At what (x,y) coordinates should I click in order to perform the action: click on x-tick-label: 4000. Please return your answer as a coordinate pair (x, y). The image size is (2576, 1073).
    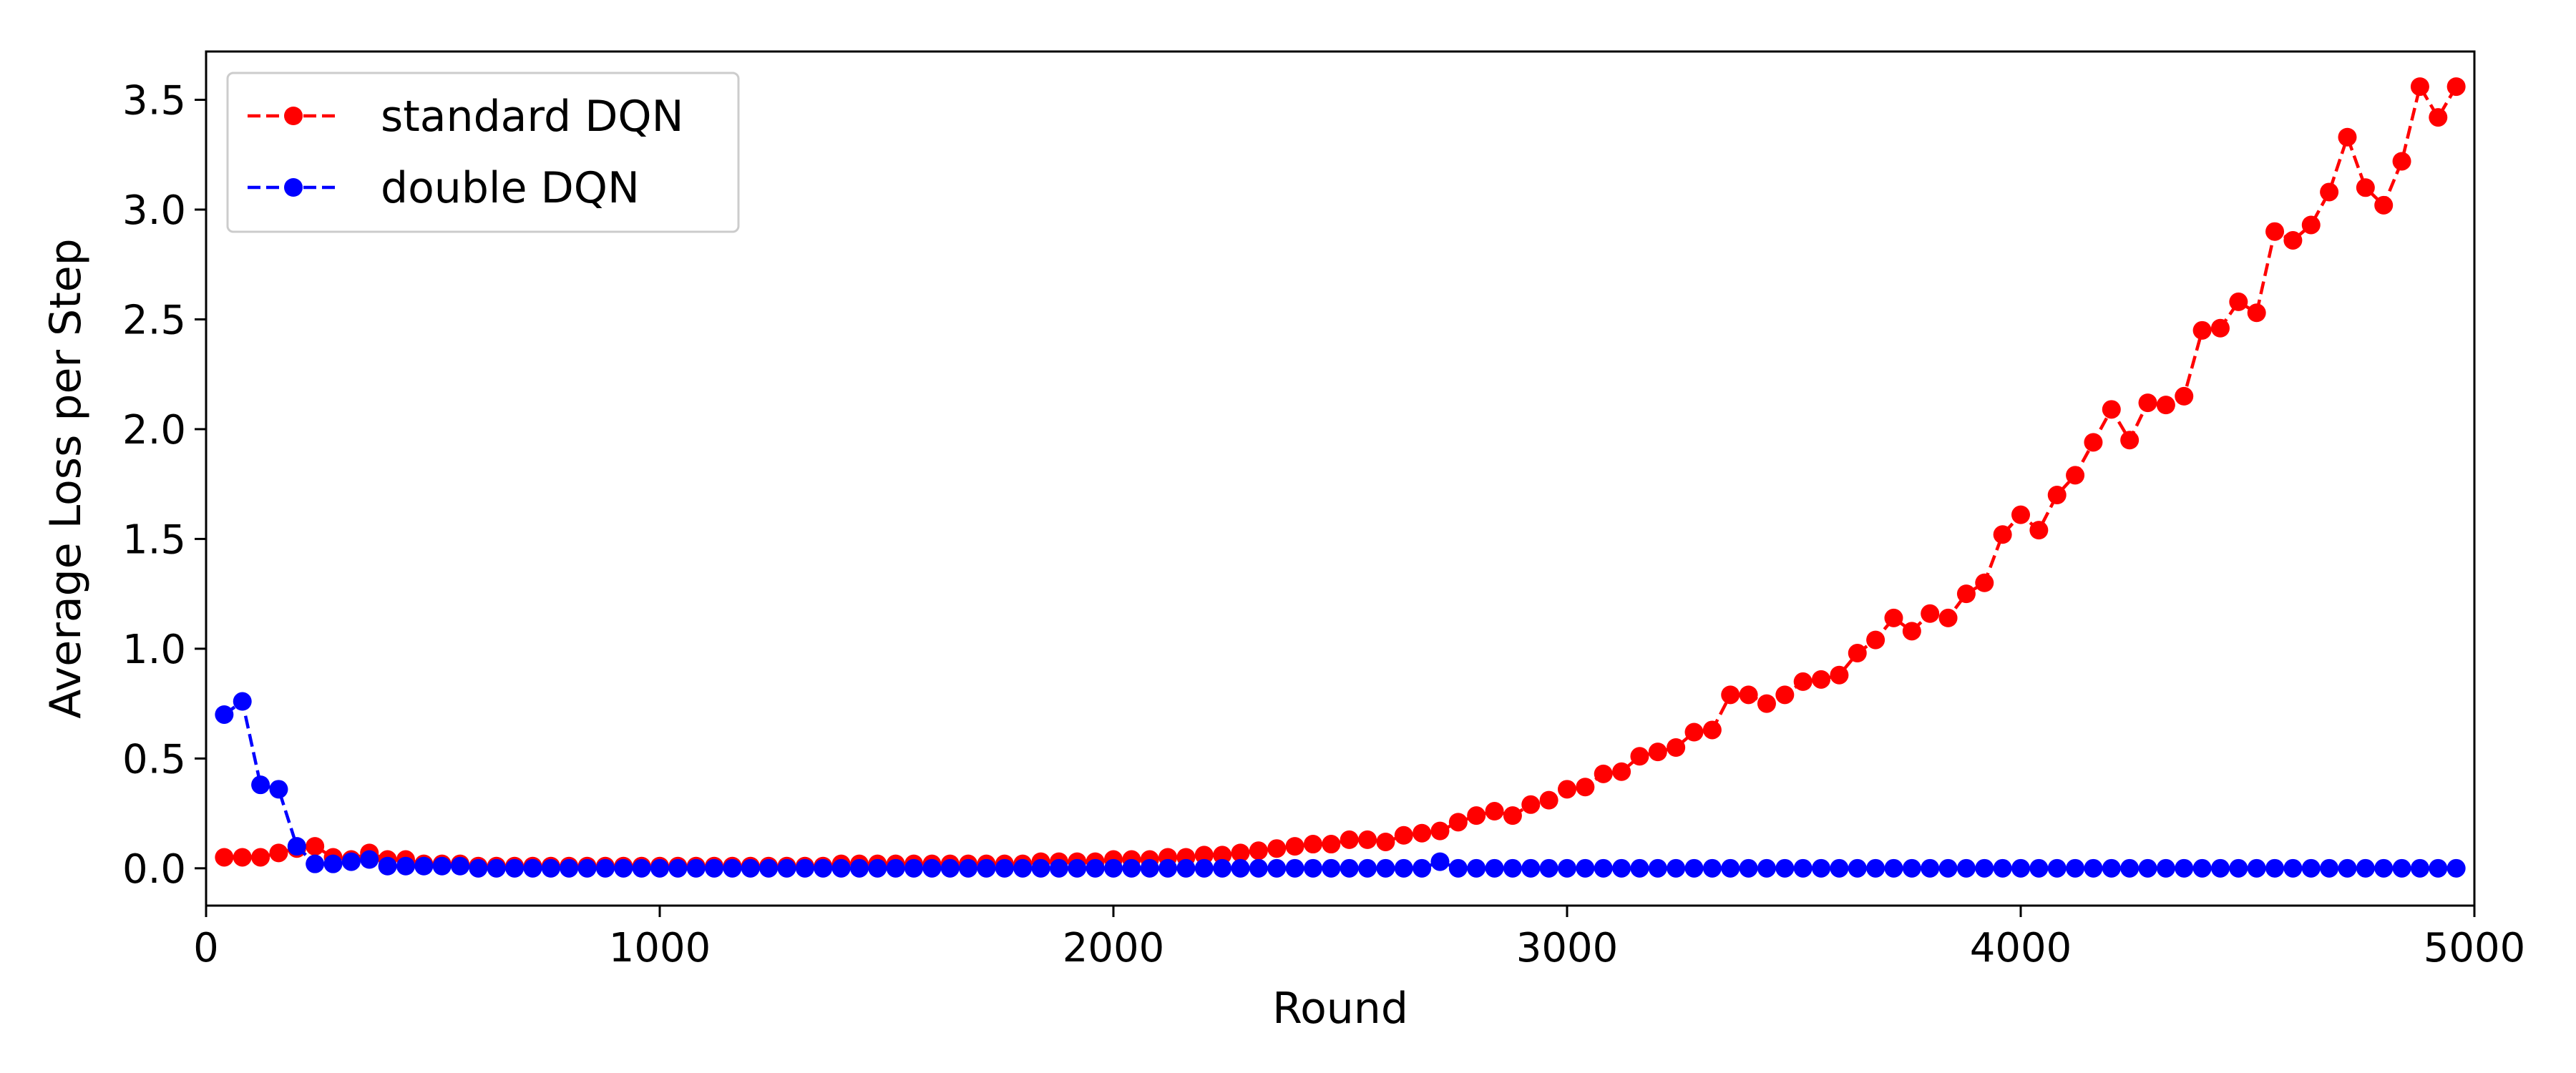
    Looking at the image, I should click on (2021, 948).